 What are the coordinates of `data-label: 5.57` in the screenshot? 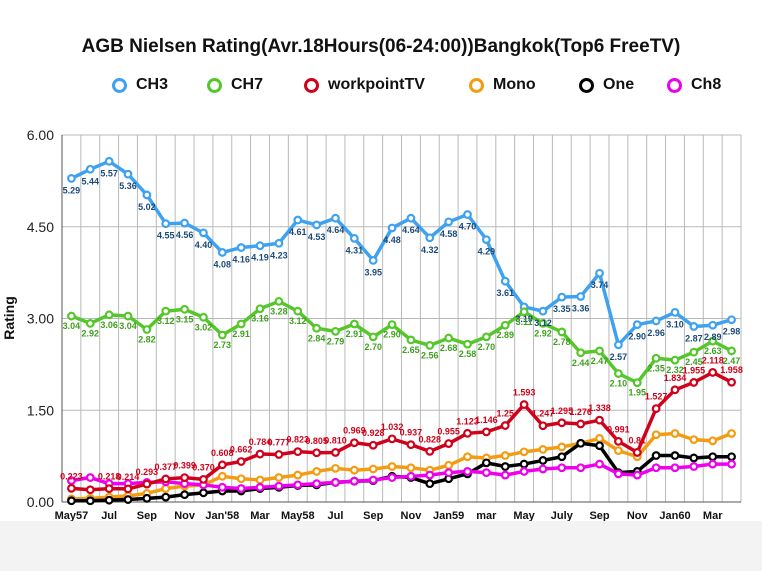 It's located at (109, 173).